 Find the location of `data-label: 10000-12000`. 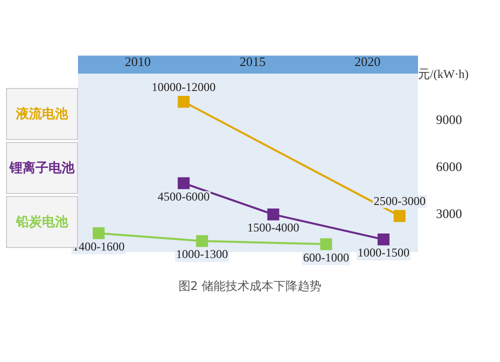

data-label: 10000-12000 is located at coordinates (184, 87).